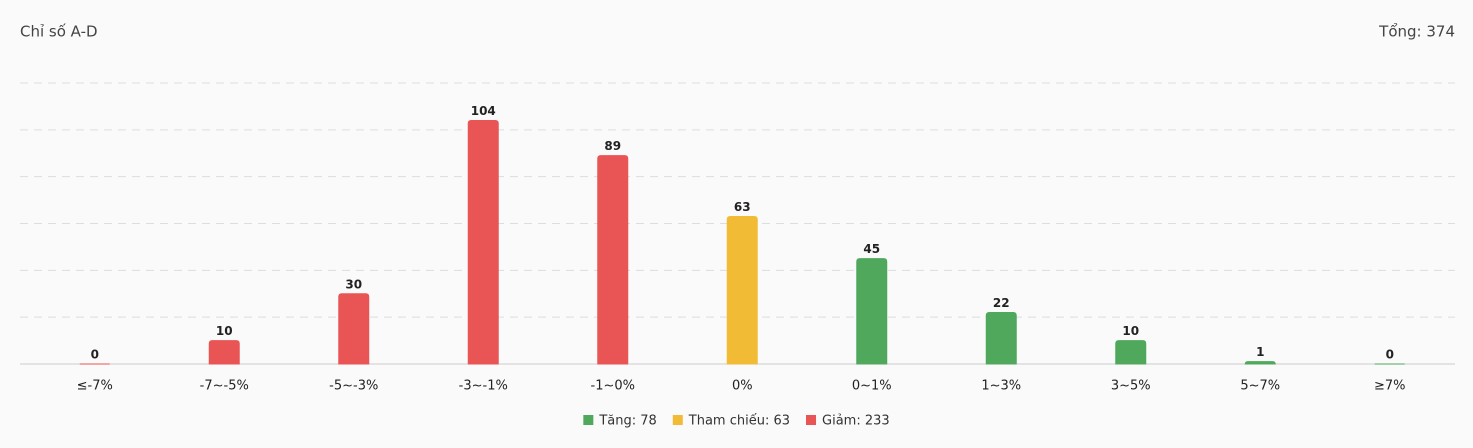 The image size is (1473, 448). What do you see at coordinates (353, 386) in the screenshot?
I see `x-tick-label: -5~-3%` at bounding box center [353, 386].